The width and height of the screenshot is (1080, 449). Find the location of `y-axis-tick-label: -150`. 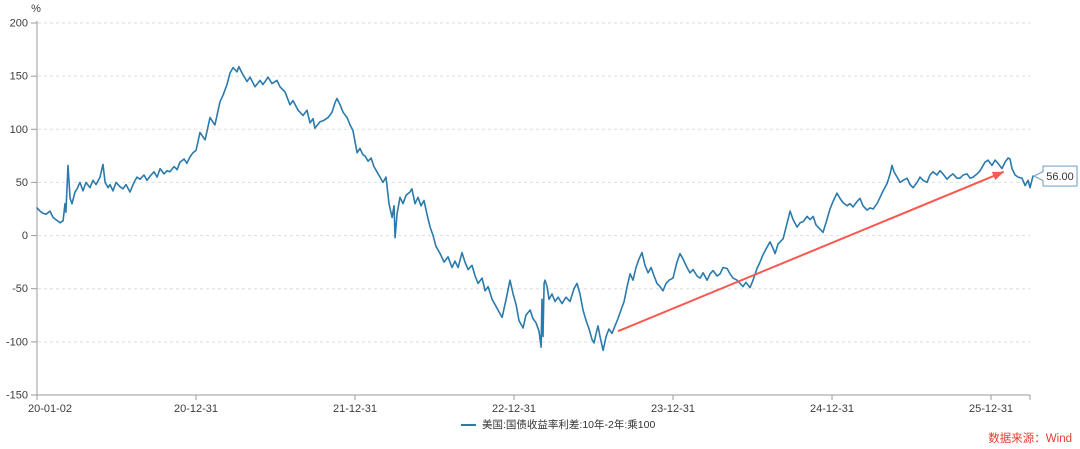

y-axis-tick-label: -150 is located at coordinates (17, 396).